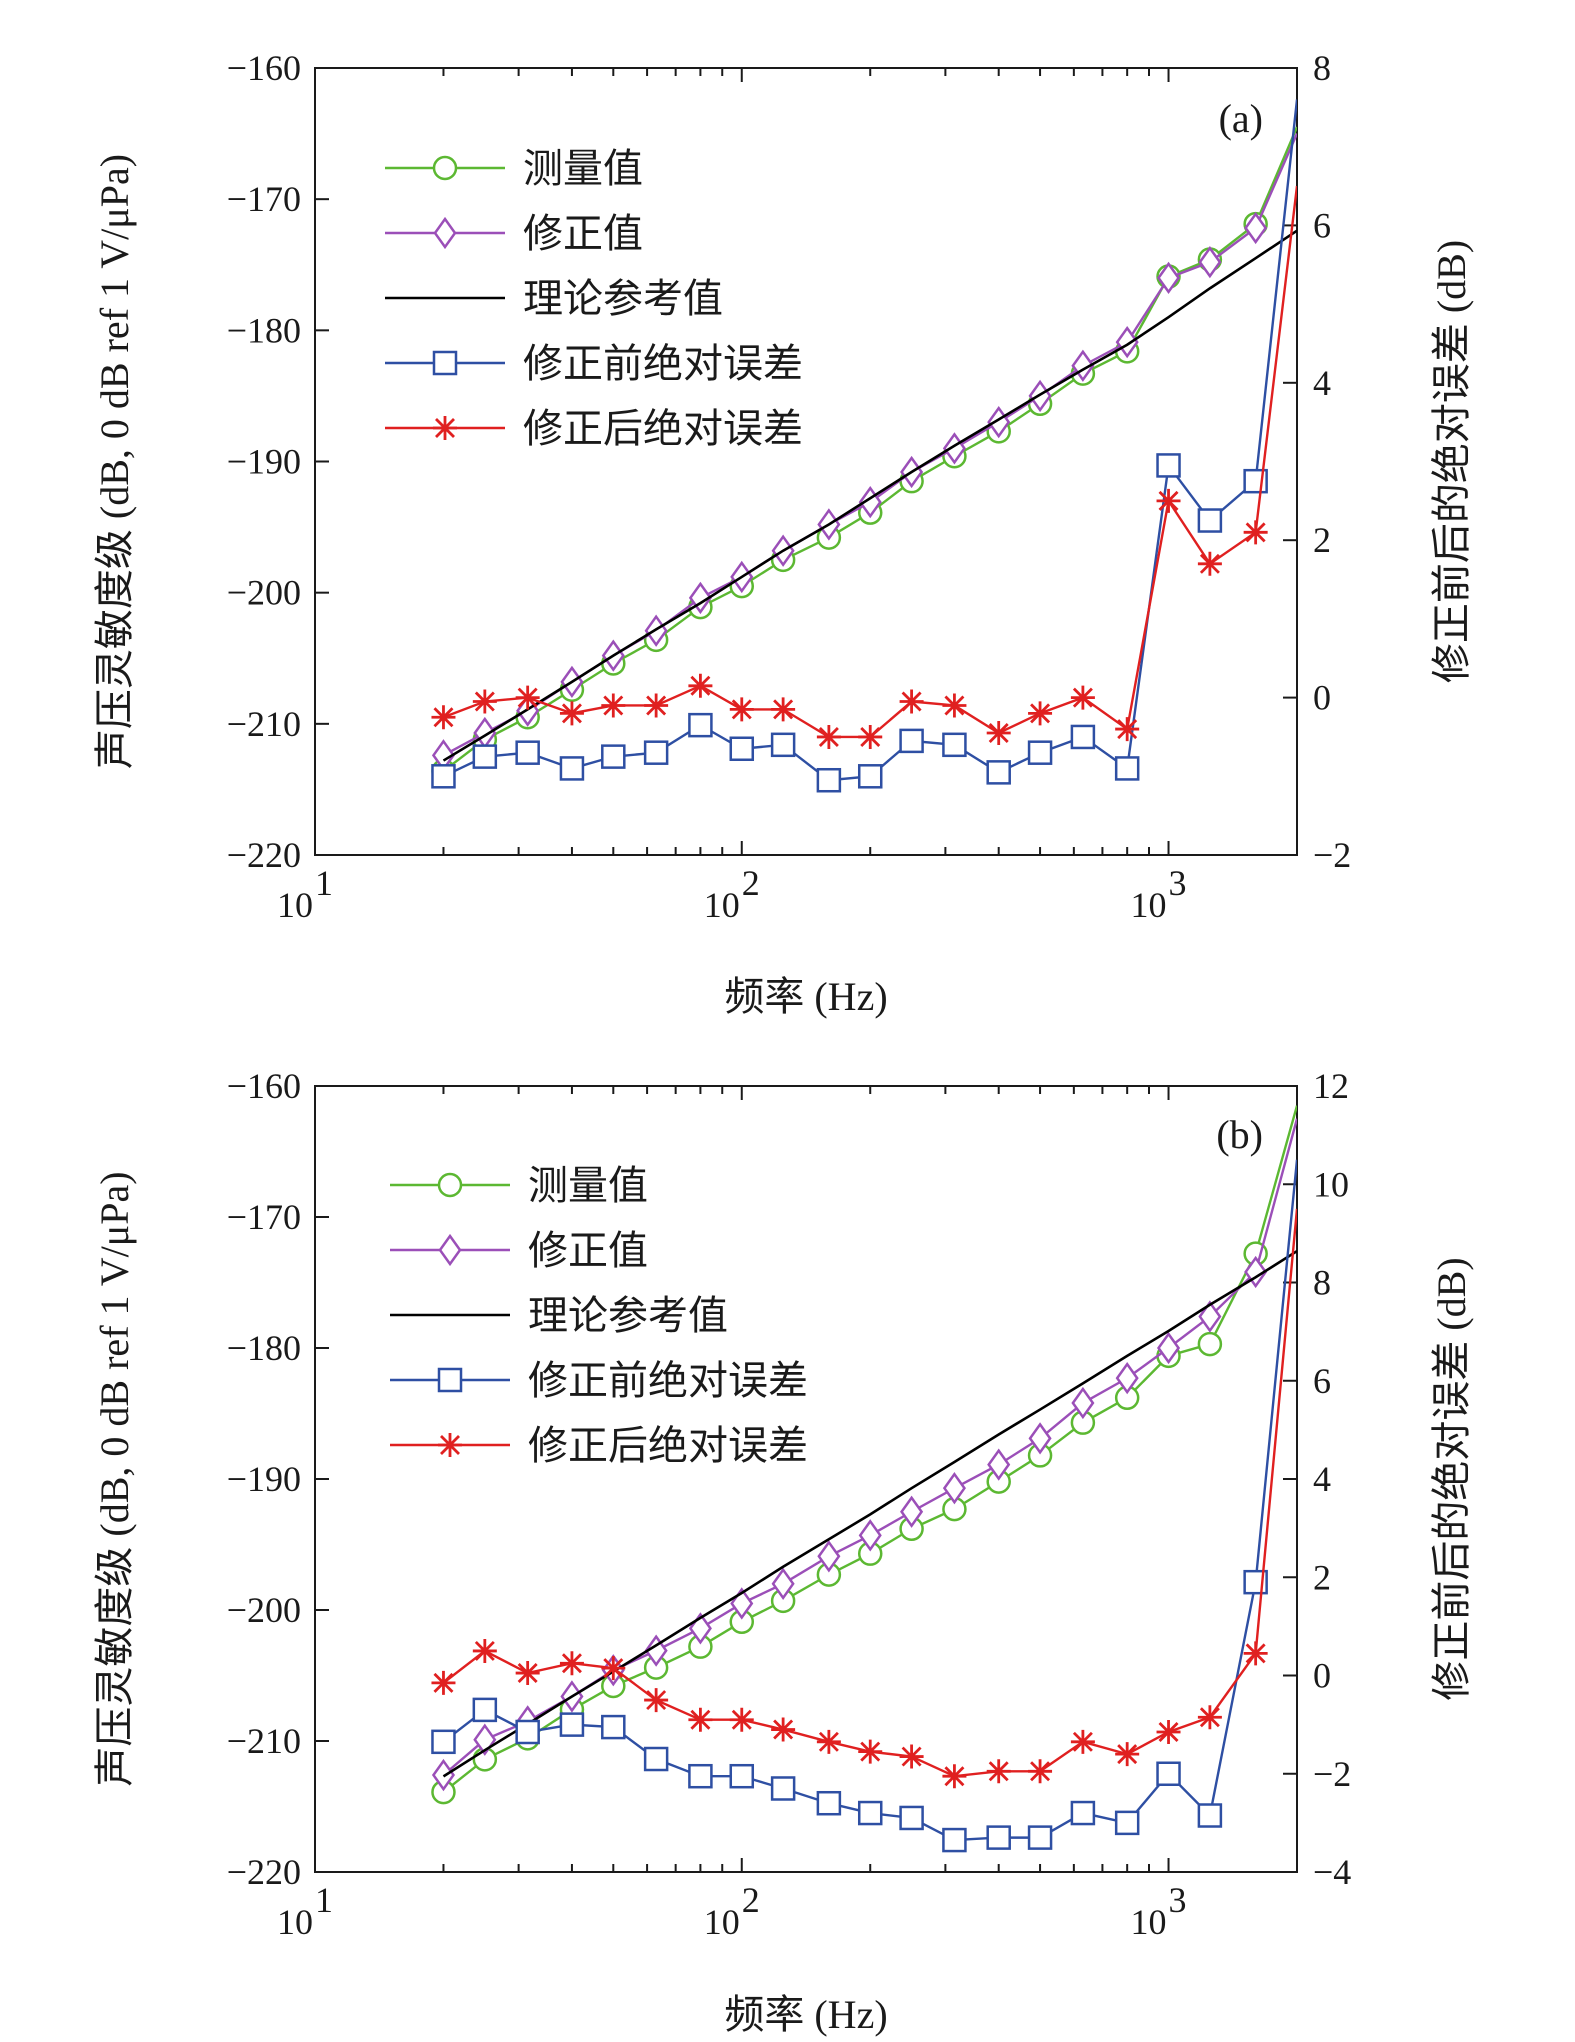  I want to click on legend-swatch-marker, so click(450, 1185).